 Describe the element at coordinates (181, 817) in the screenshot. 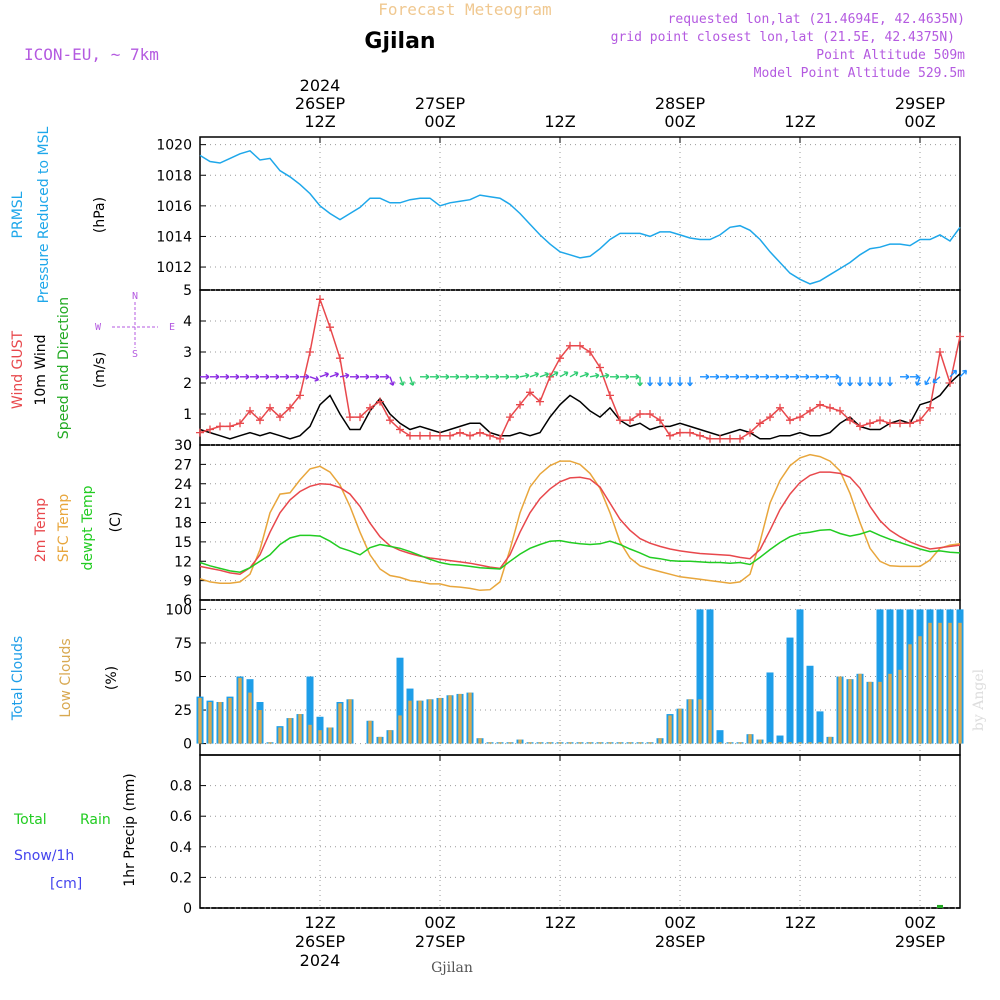

I see `ytick-label-precip-3: 0.6` at that location.